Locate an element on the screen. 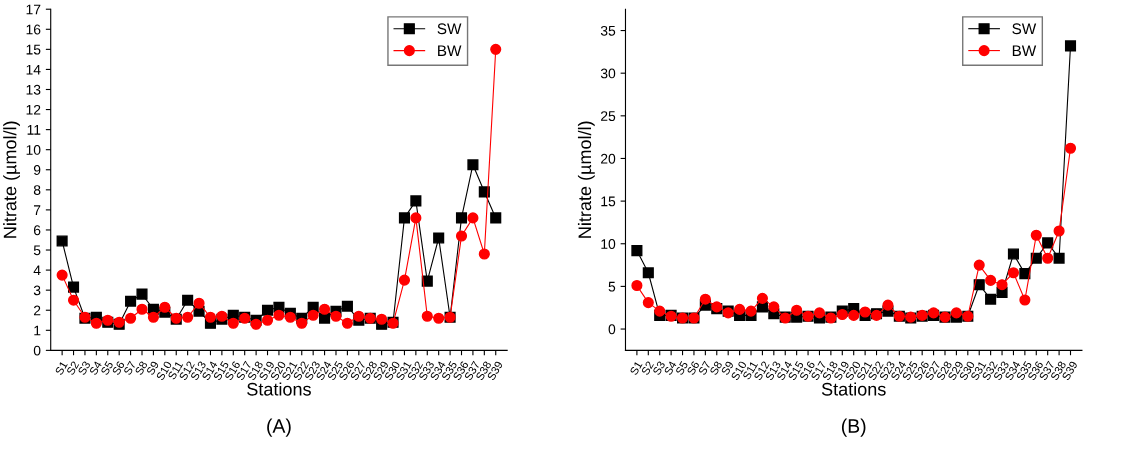 This screenshot has width=1127, height=461. y-tick-label: 9 is located at coordinates (37, 170).